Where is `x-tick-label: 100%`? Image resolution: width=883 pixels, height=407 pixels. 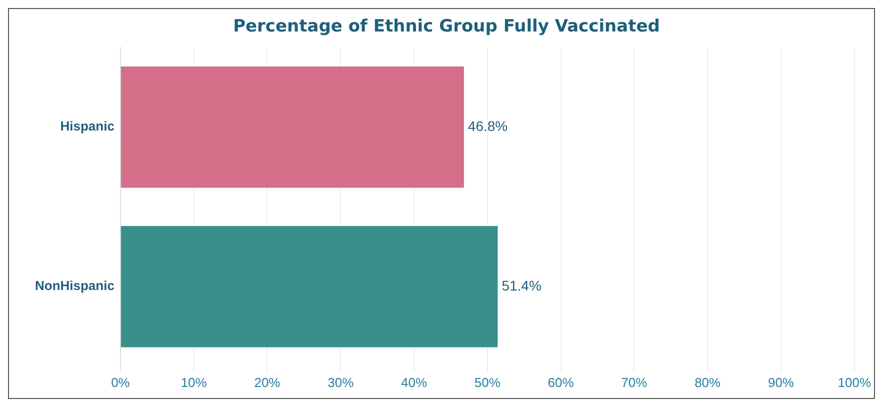
x-tick-label: 100% is located at coordinates (855, 382).